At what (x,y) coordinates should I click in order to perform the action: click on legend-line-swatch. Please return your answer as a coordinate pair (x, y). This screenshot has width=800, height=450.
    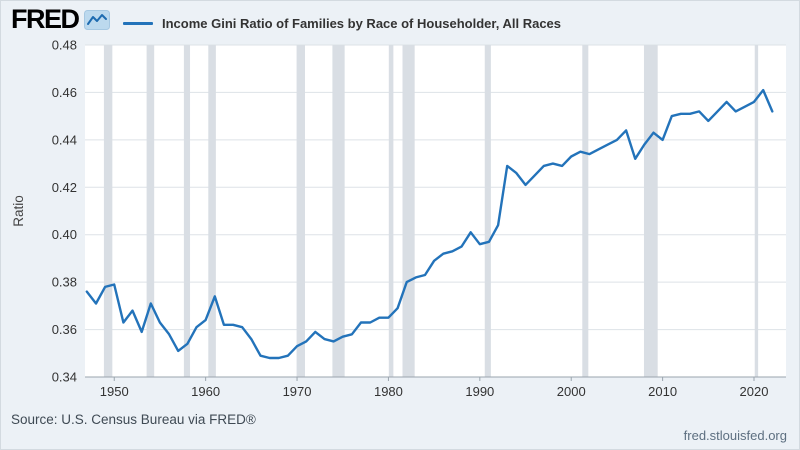
    Looking at the image, I should click on (138, 23).